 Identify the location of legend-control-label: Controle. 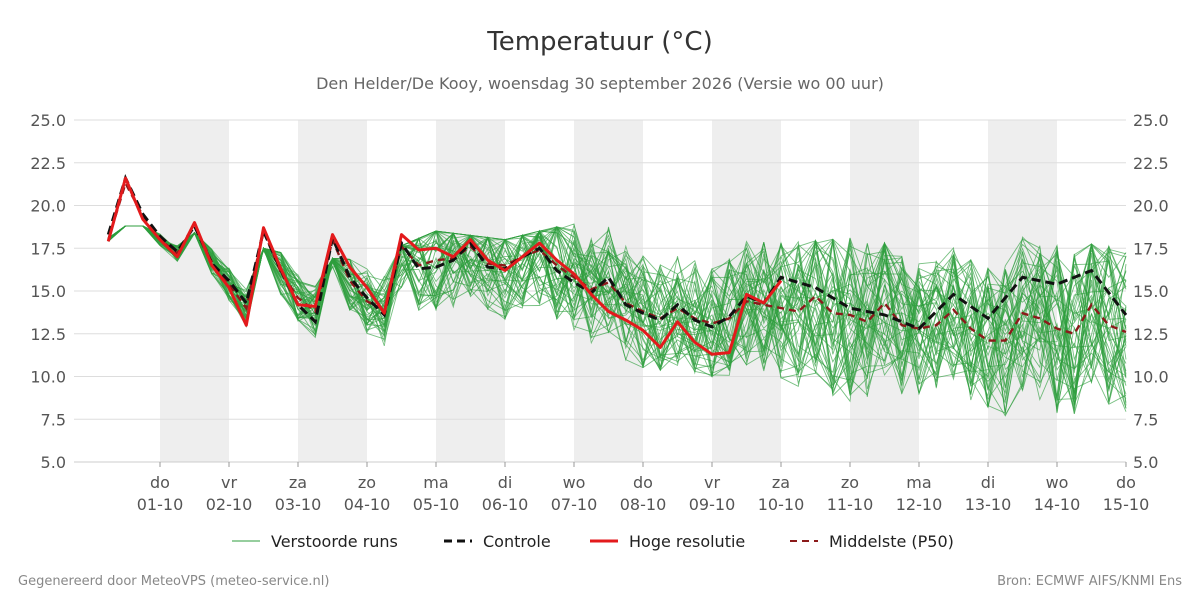
(517, 541).